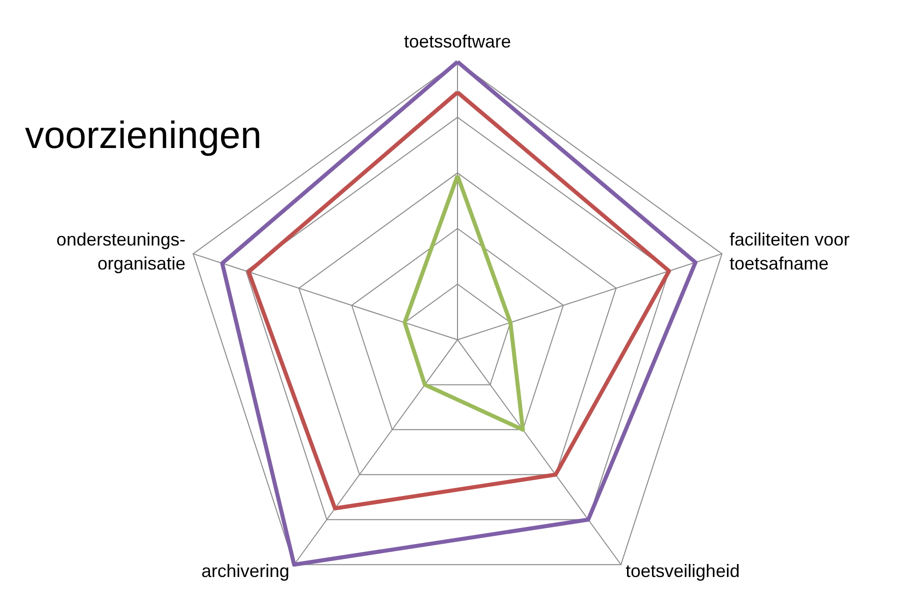  I want to click on spoke-label: faciliteiten voor toetsafname, so click(790, 251).